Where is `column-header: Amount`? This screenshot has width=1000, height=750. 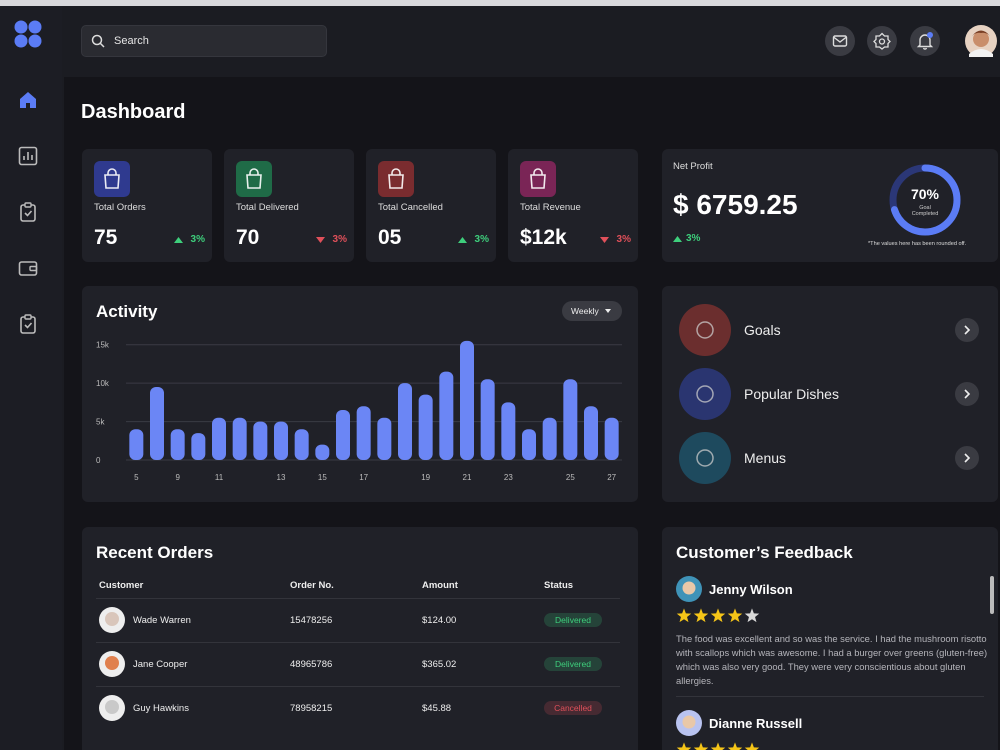
column-header: Amount is located at coordinates (440, 585).